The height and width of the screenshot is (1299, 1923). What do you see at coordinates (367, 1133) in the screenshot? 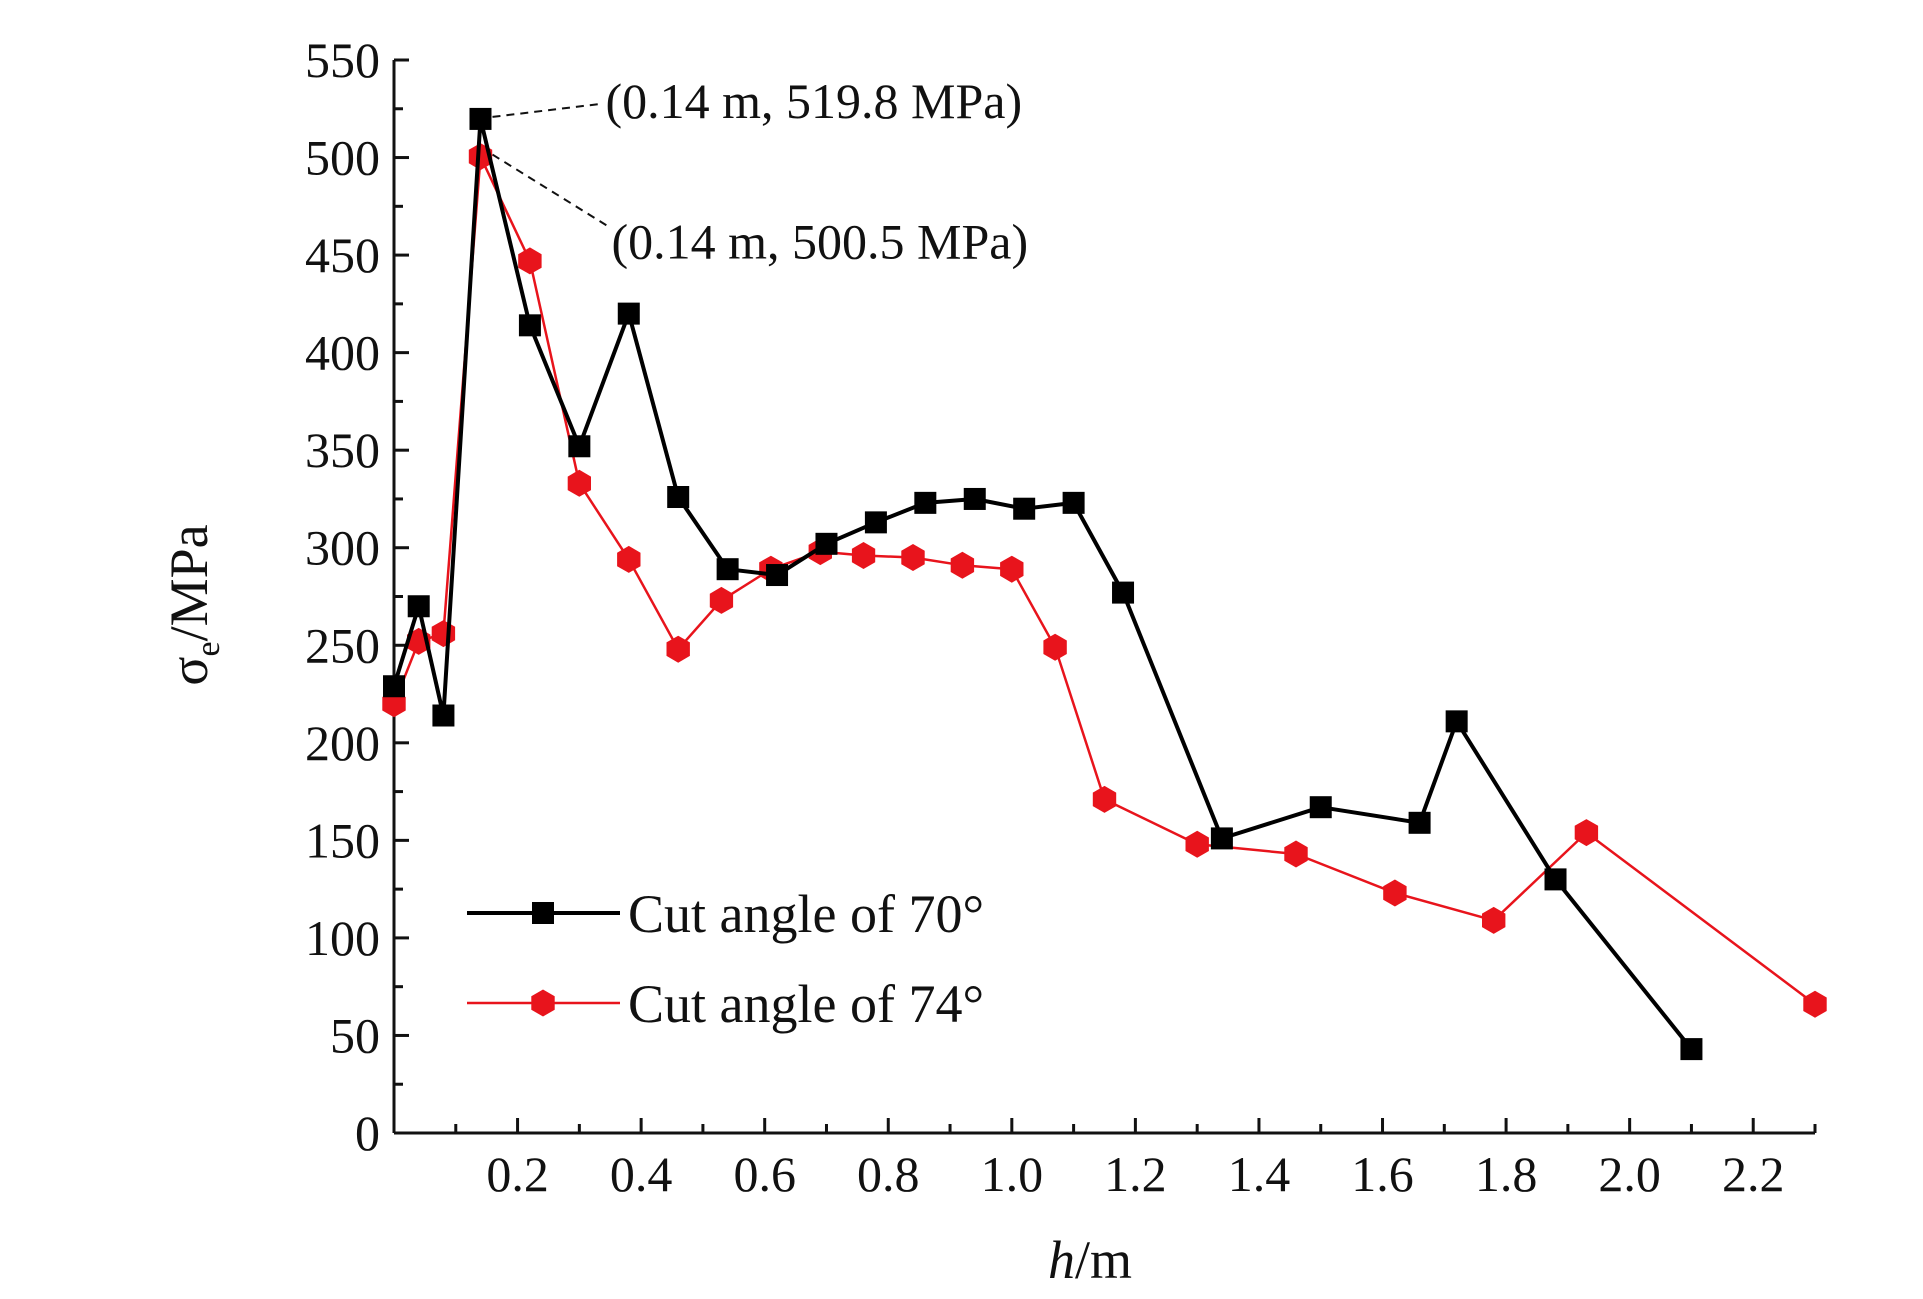
I see `y-tick-label: 0` at bounding box center [367, 1133].